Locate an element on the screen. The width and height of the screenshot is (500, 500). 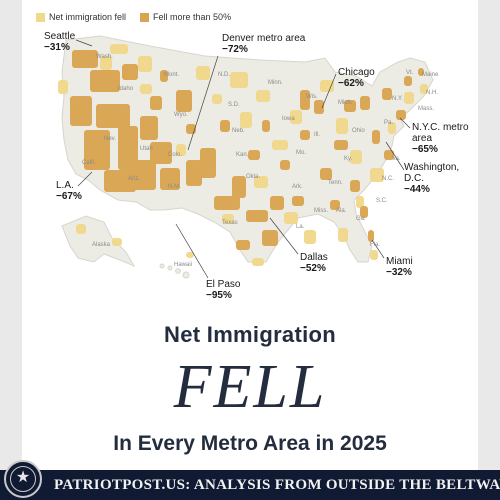
alaska-shape is located at coordinates (98, 241).